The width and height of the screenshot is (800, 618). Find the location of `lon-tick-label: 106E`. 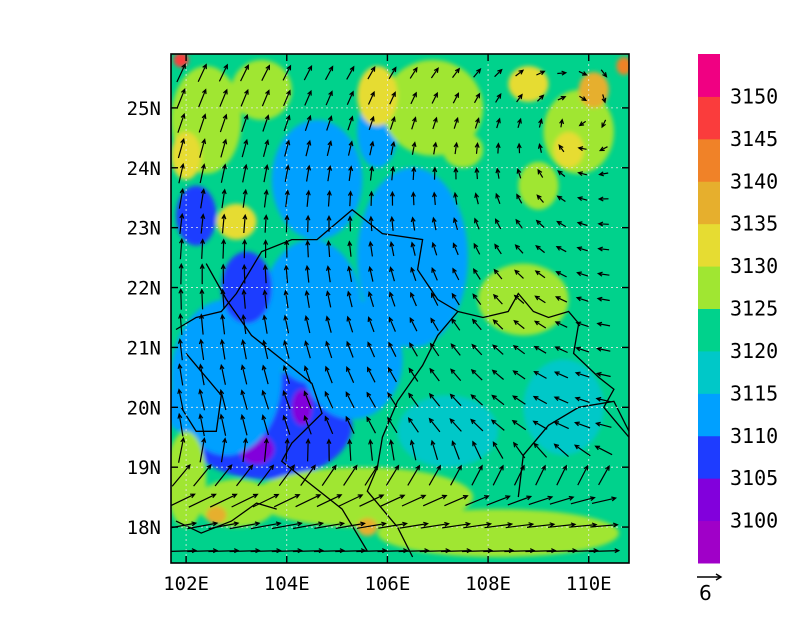

lon-tick-label: 106E is located at coordinates (388, 584).